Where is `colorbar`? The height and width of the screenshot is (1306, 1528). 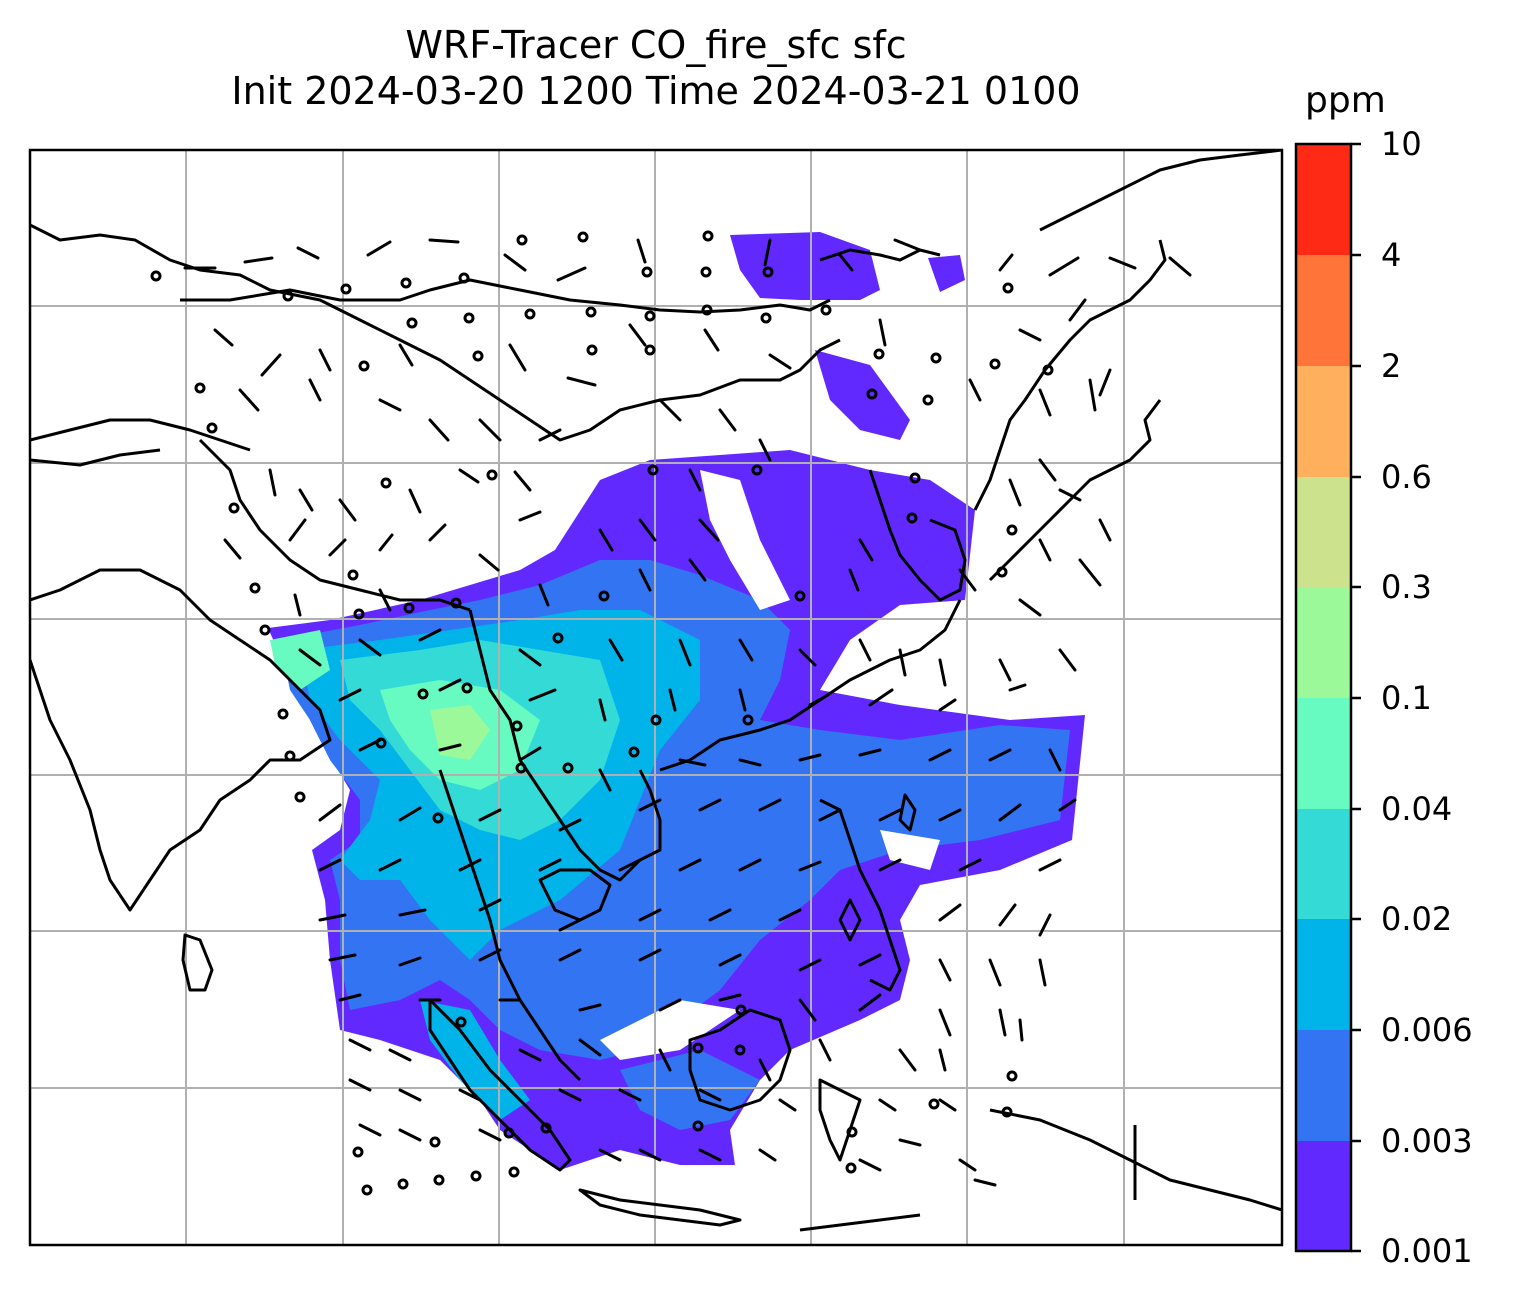
colorbar is located at coordinates (1327, 697).